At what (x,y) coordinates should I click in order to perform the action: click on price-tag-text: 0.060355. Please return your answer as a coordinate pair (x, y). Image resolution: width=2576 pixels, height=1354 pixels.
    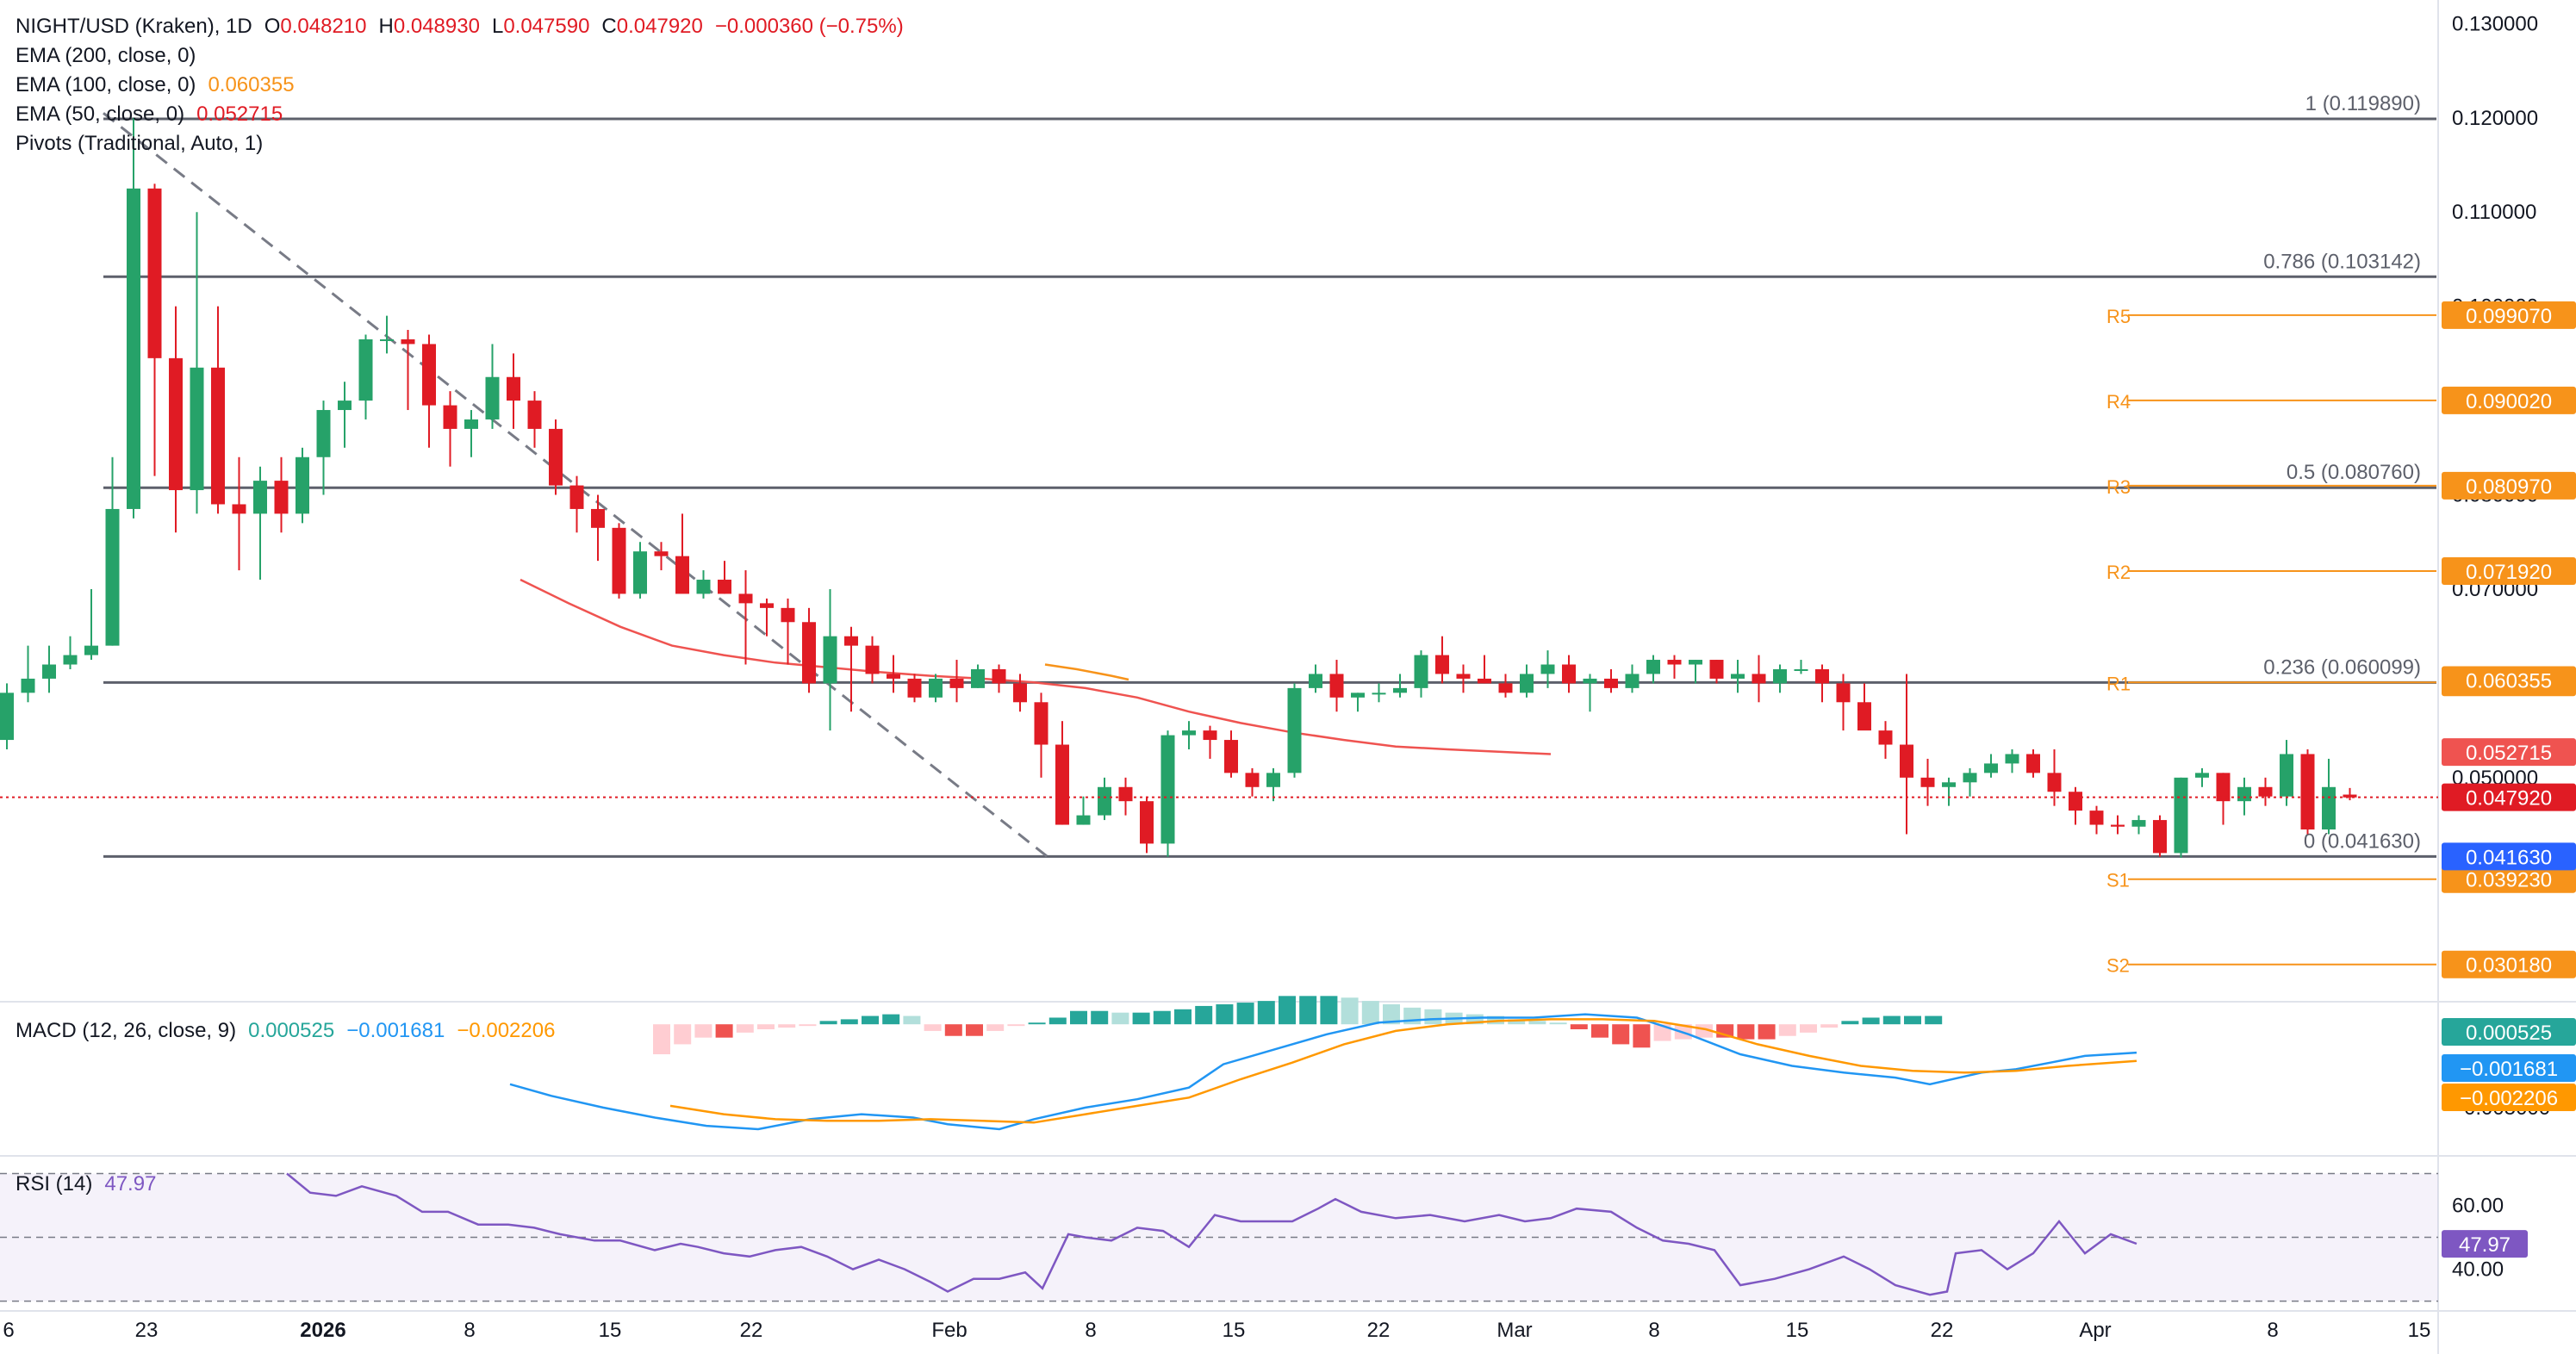
    Looking at the image, I should click on (2509, 681).